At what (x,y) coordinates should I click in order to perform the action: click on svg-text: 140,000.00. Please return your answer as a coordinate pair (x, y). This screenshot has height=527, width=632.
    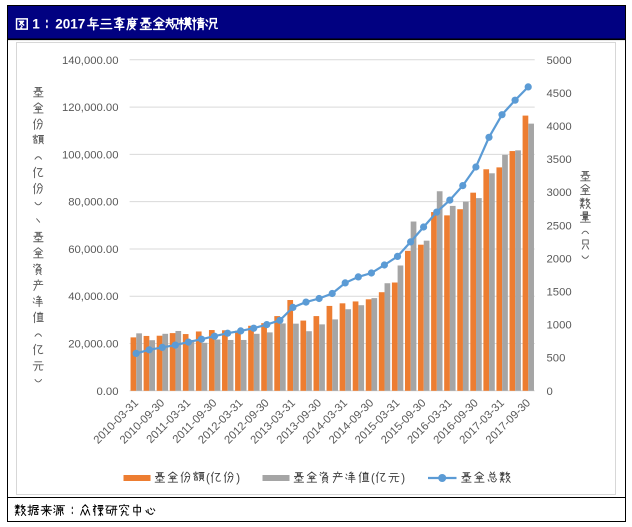
    Looking at the image, I should click on (90, 61).